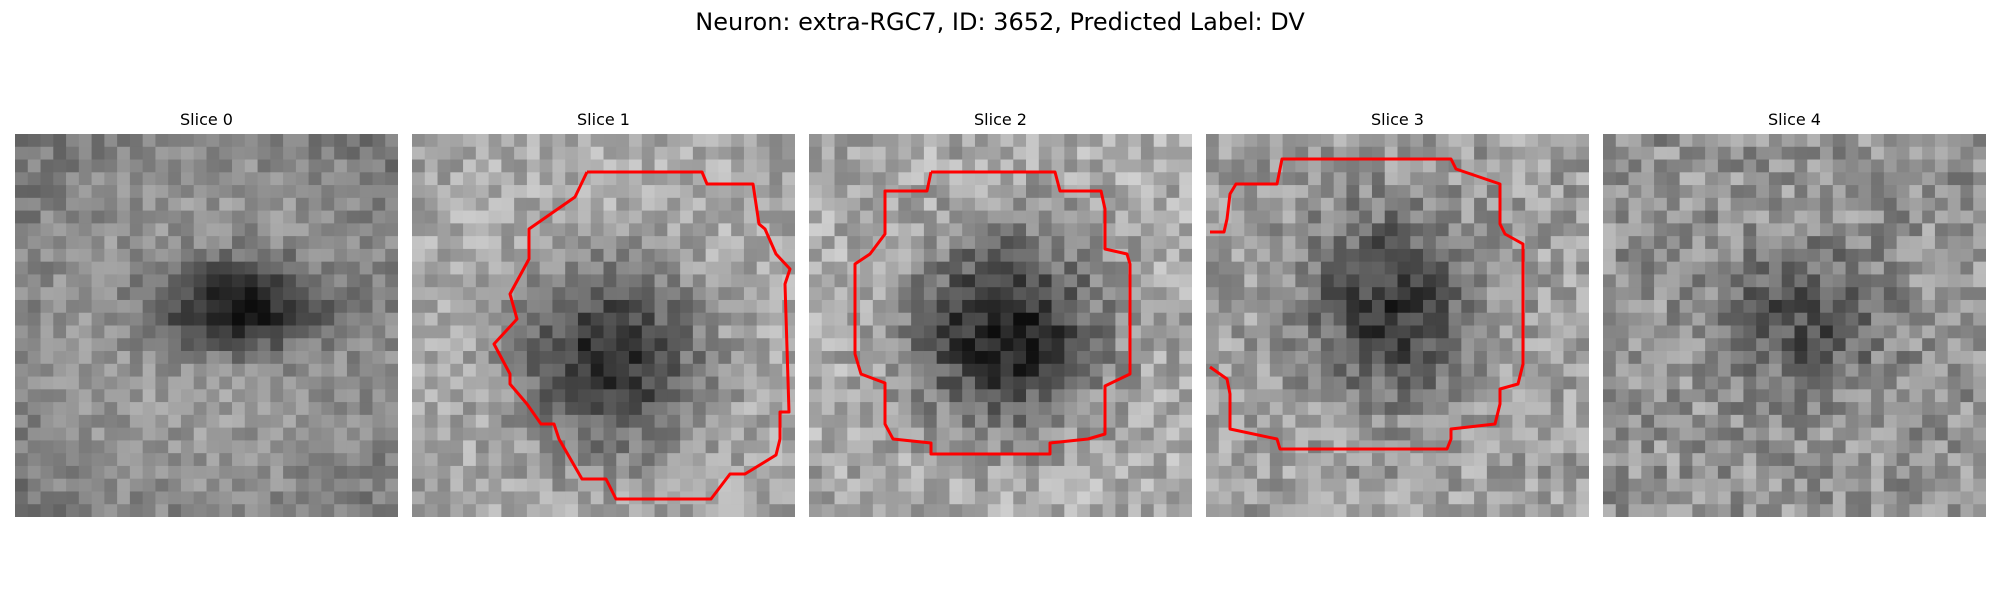 This screenshot has height=600, width=2000. I want to click on slice-panel-0: Slice 0, so click(206, 314).